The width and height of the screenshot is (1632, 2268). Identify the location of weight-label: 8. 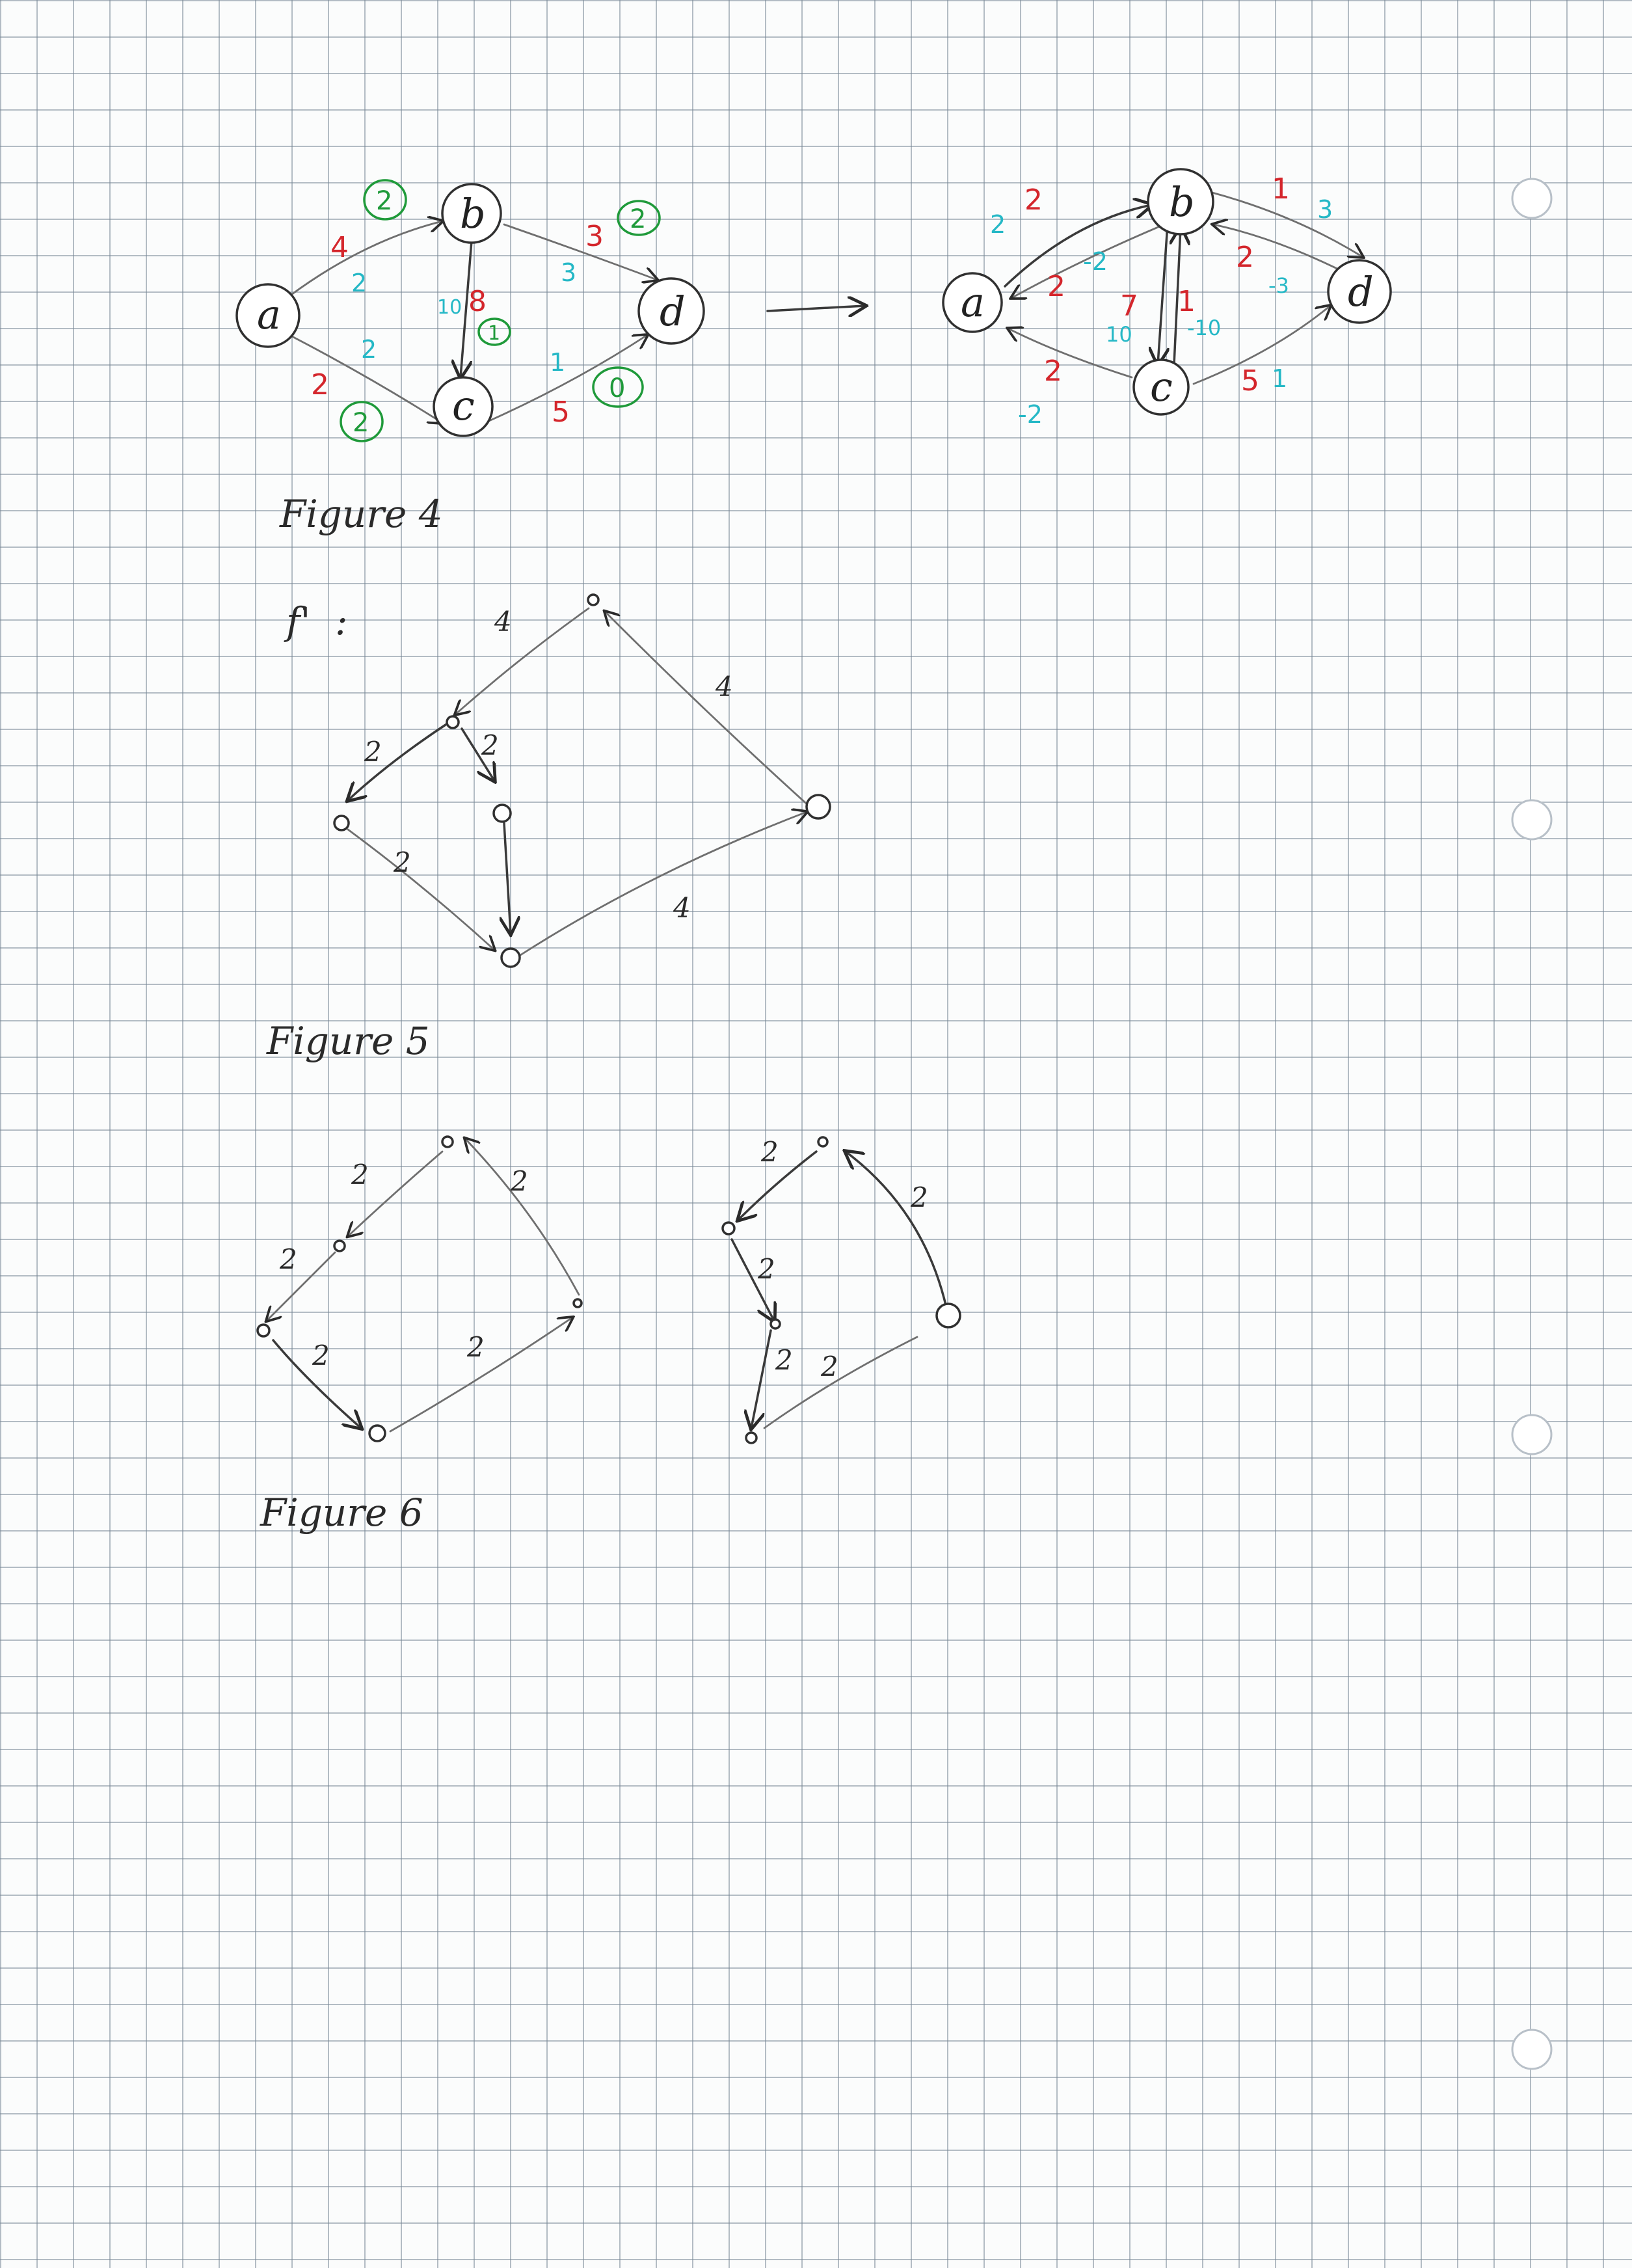
(477, 301).